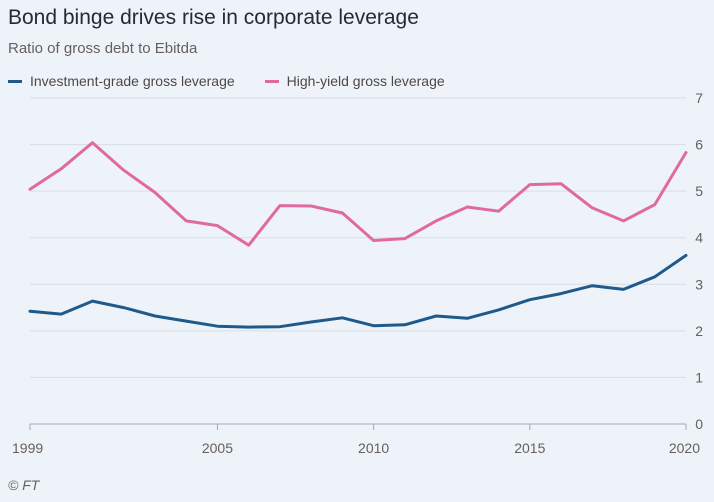 The image size is (714, 502). Describe the element at coordinates (132, 81) in the screenshot. I see `legend-label-investment-grade: Investment-grade gross leverage` at that location.